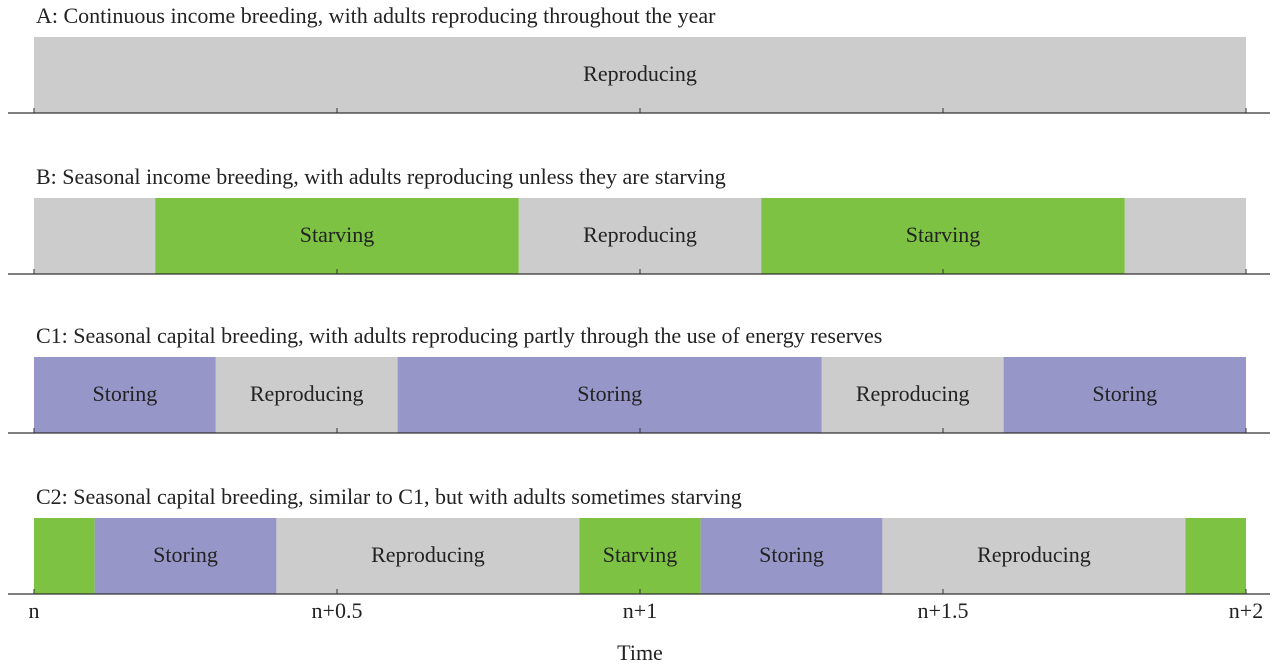 This screenshot has height=670, width=1273. I want to click on x-tick-label: n+1.5, so click(943, 610).